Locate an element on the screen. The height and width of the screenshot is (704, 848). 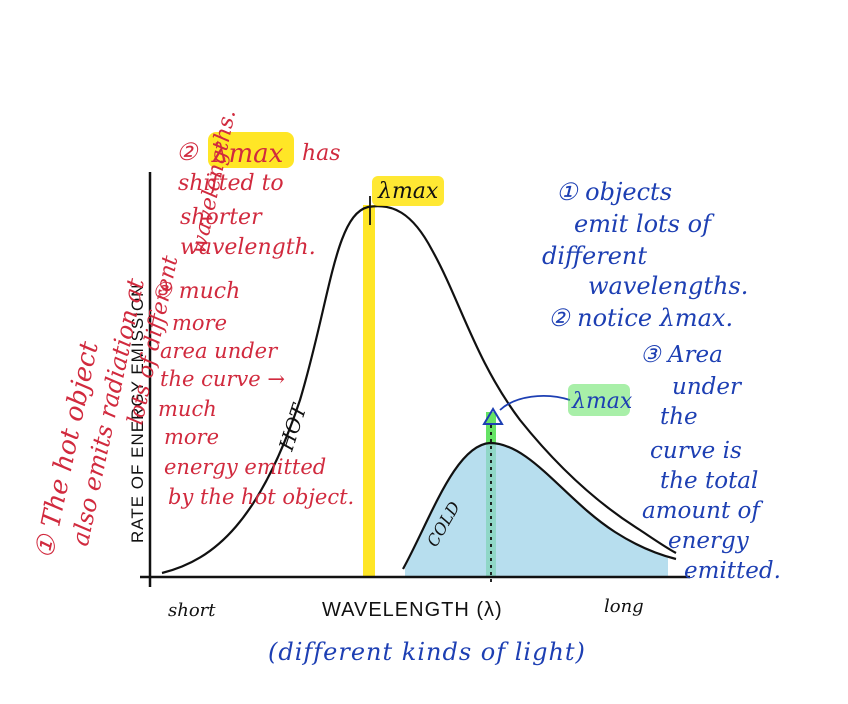
lambda-max-hot-label: λmax is located at coordinates (408, 191).